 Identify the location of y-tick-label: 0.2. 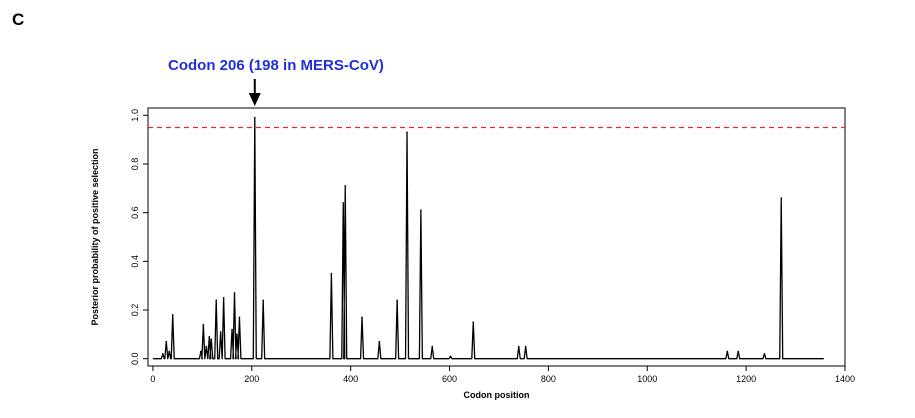
(135, 310).